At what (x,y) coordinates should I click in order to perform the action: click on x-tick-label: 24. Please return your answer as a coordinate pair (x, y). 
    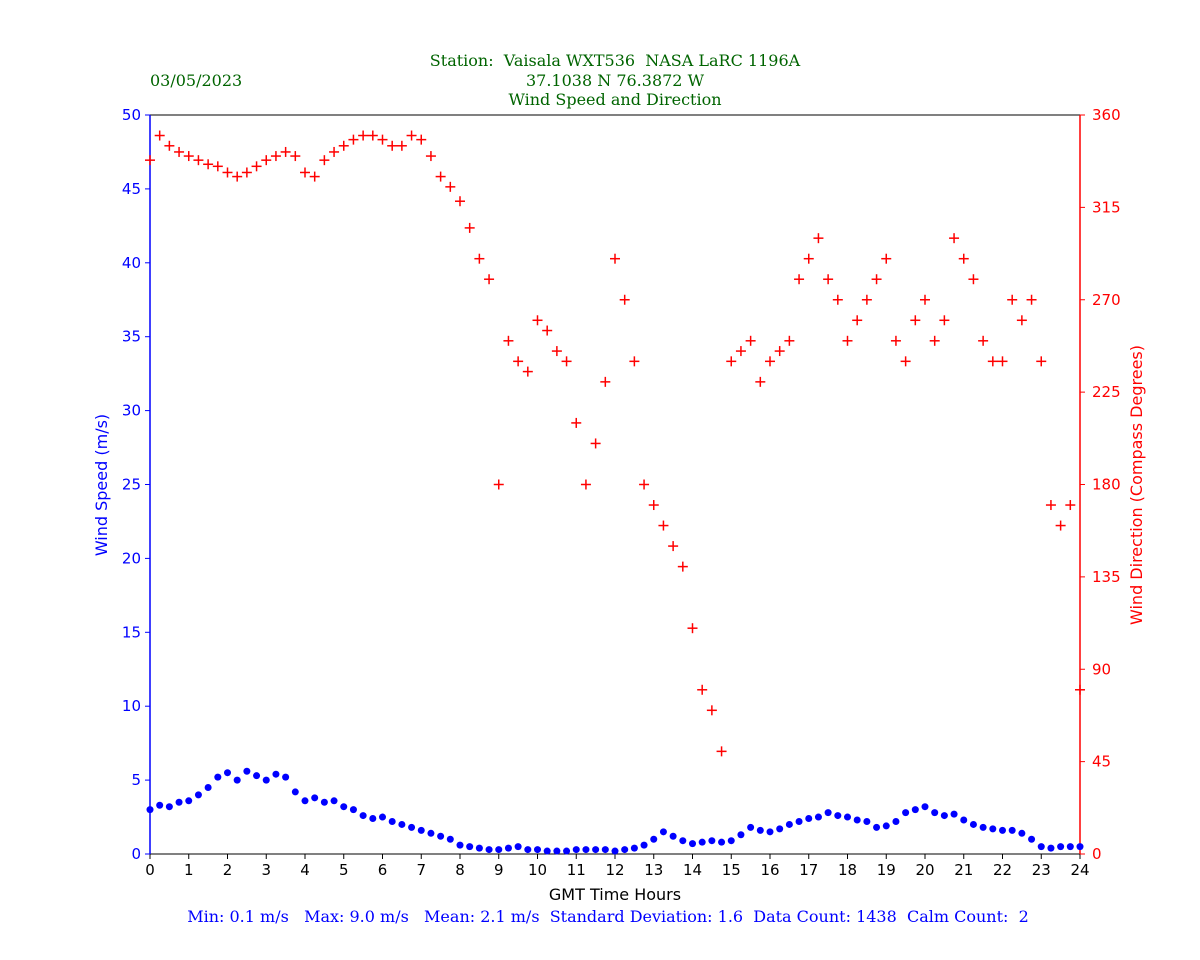
    Looking at the image, I should click on (1079, 870).